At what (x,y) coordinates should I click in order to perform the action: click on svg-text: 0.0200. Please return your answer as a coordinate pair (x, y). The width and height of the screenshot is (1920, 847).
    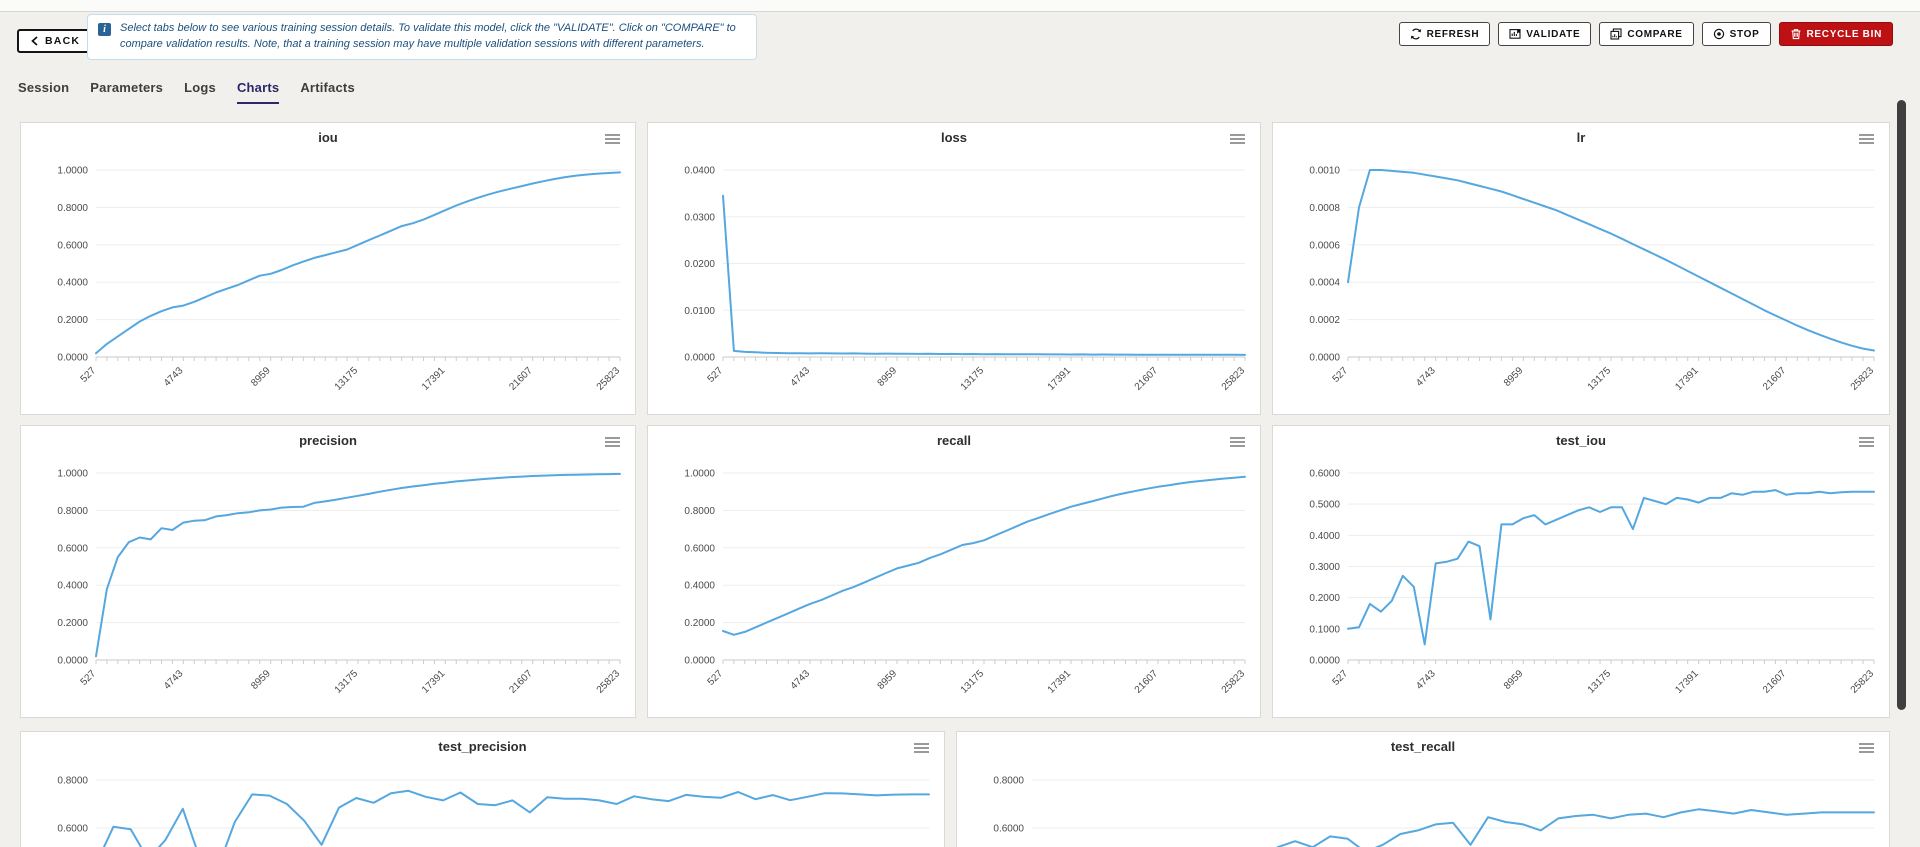
    Looking at the image, I should click on (699, 264).